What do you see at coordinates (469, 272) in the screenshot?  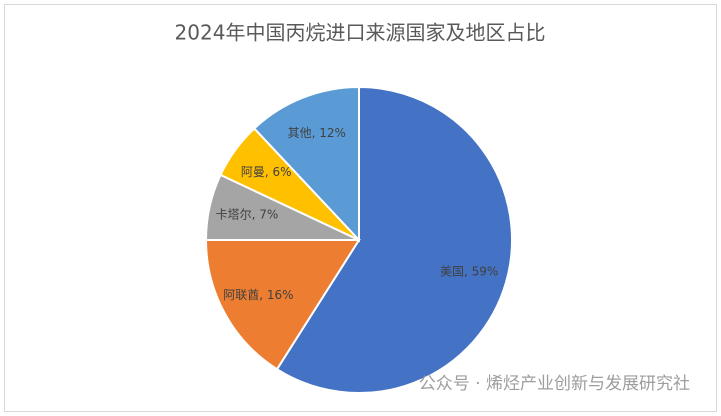 I see `data-label: 美国, 59%` at bounding box center [469, 272].